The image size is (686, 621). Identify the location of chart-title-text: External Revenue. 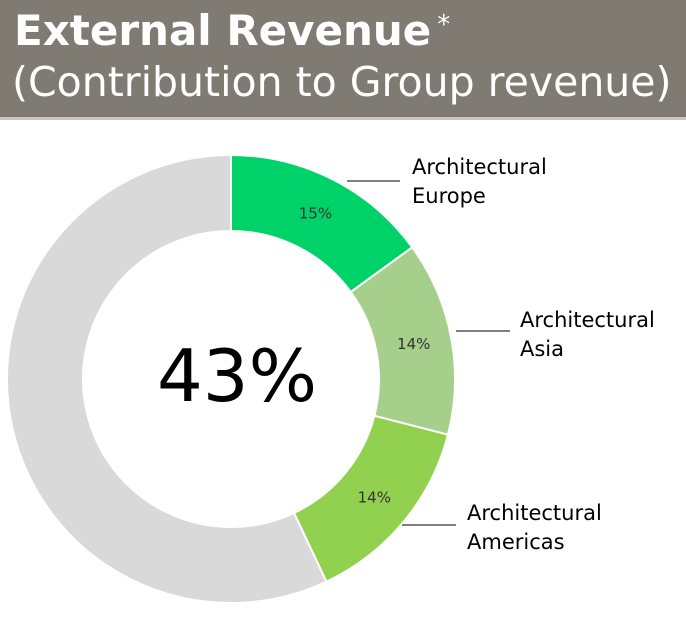
(223, 30).